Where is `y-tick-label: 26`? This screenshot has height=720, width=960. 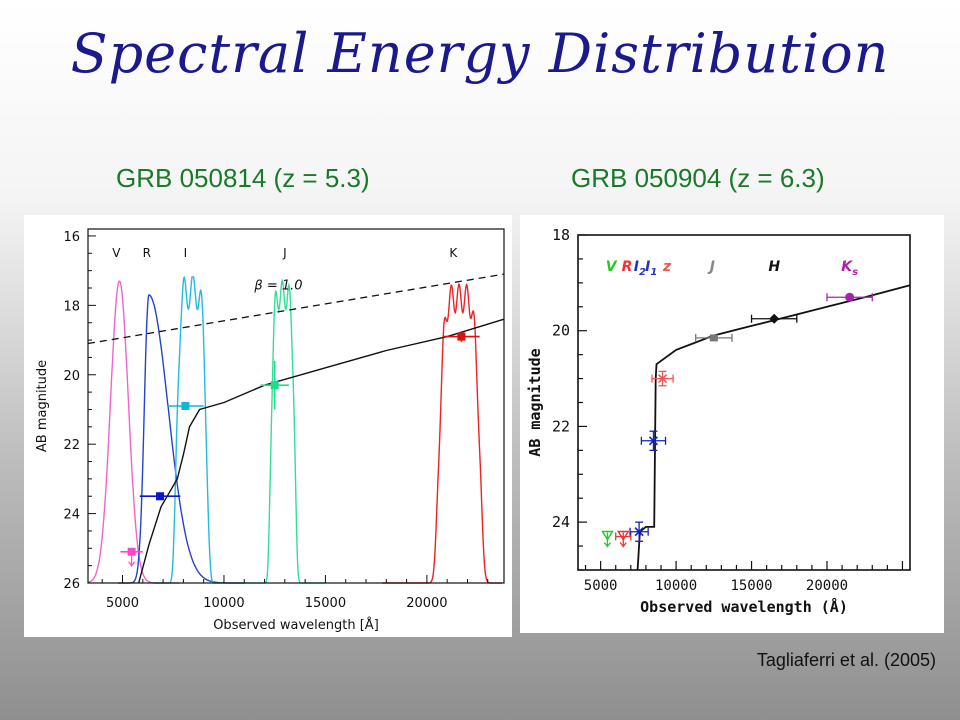 y-tick-label: 26 is located at coordinates (71, 584).